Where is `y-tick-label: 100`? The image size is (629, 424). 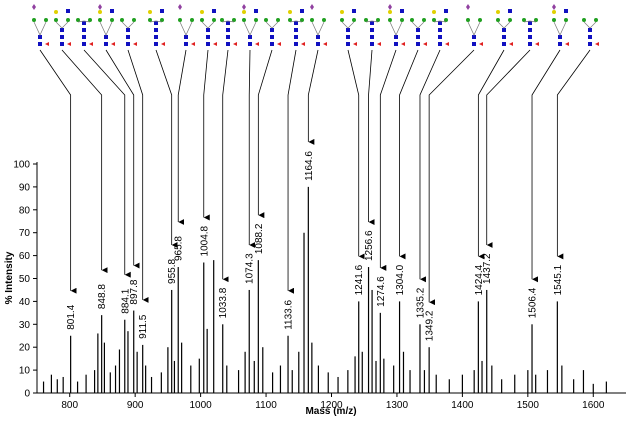
y-tick-label: 100 is located at coordinates (21, 165).